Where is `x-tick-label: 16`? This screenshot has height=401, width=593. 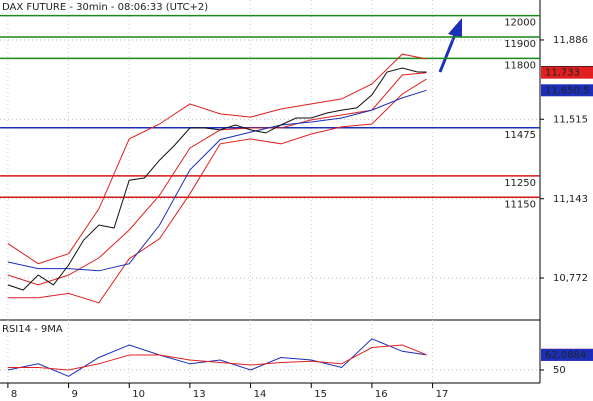
x-tick-label: 16 is located at coordinates (381, 394).